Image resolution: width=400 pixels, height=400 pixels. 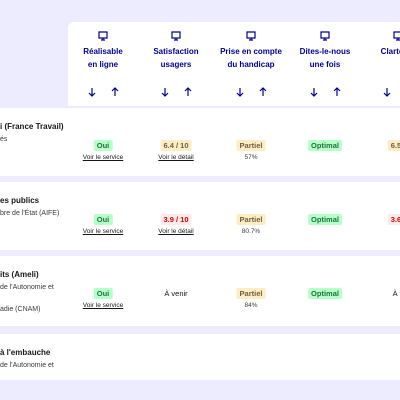 What do you see at coordinates (103, 64) in the screenshot?
I see `column-label: en ligne` at bounding box center [103, 64].